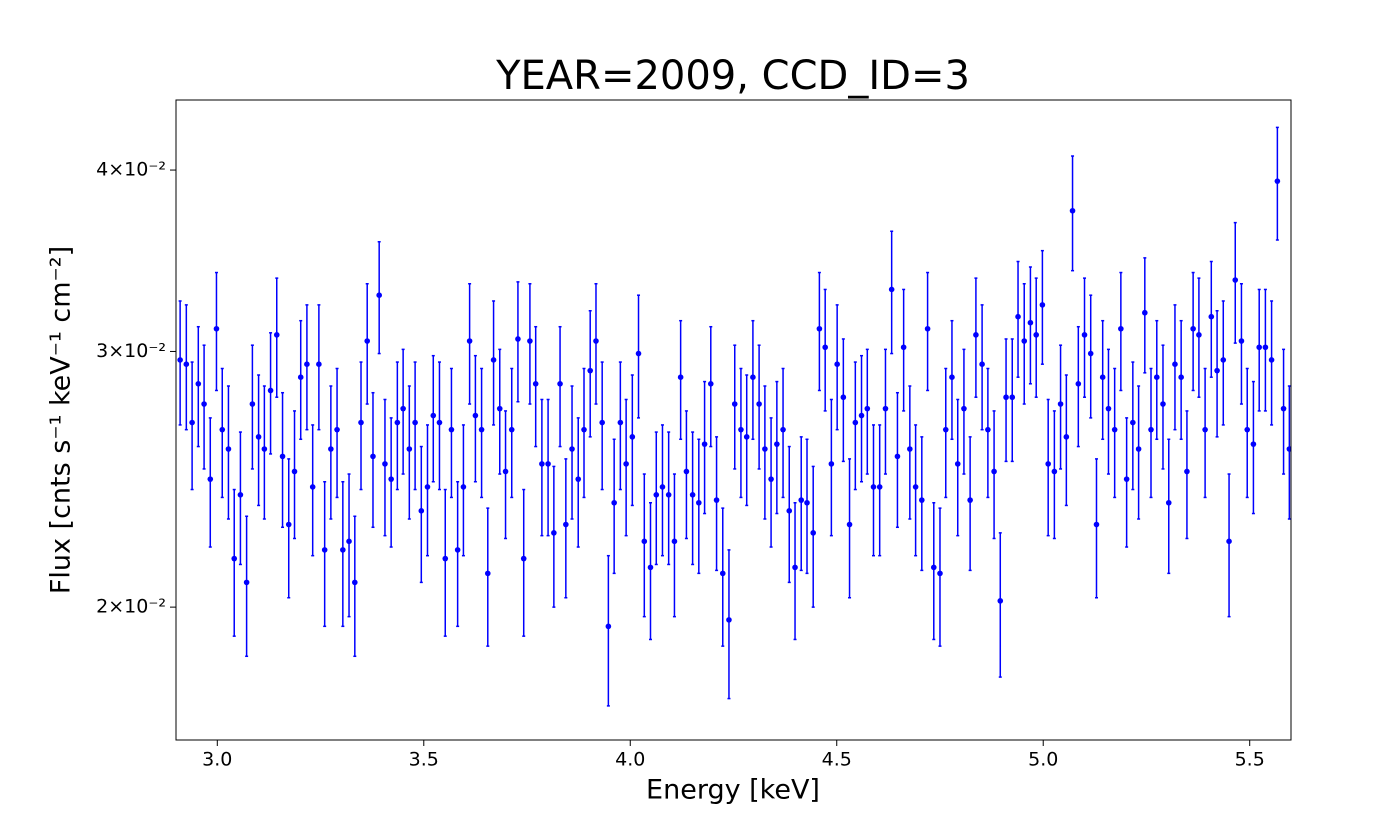 This screenshot has width=1385, height=831. What do you see at coordinates (837, 760) in the screenshot?
I see `x-tick-label: 4.5` at bounding box center [837, 760].